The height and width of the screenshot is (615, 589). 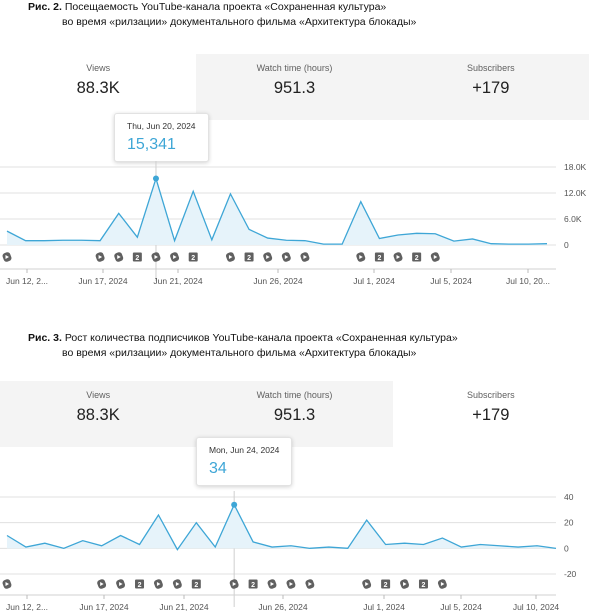 I want to click on highlight-point, so click(x=234, y=504).